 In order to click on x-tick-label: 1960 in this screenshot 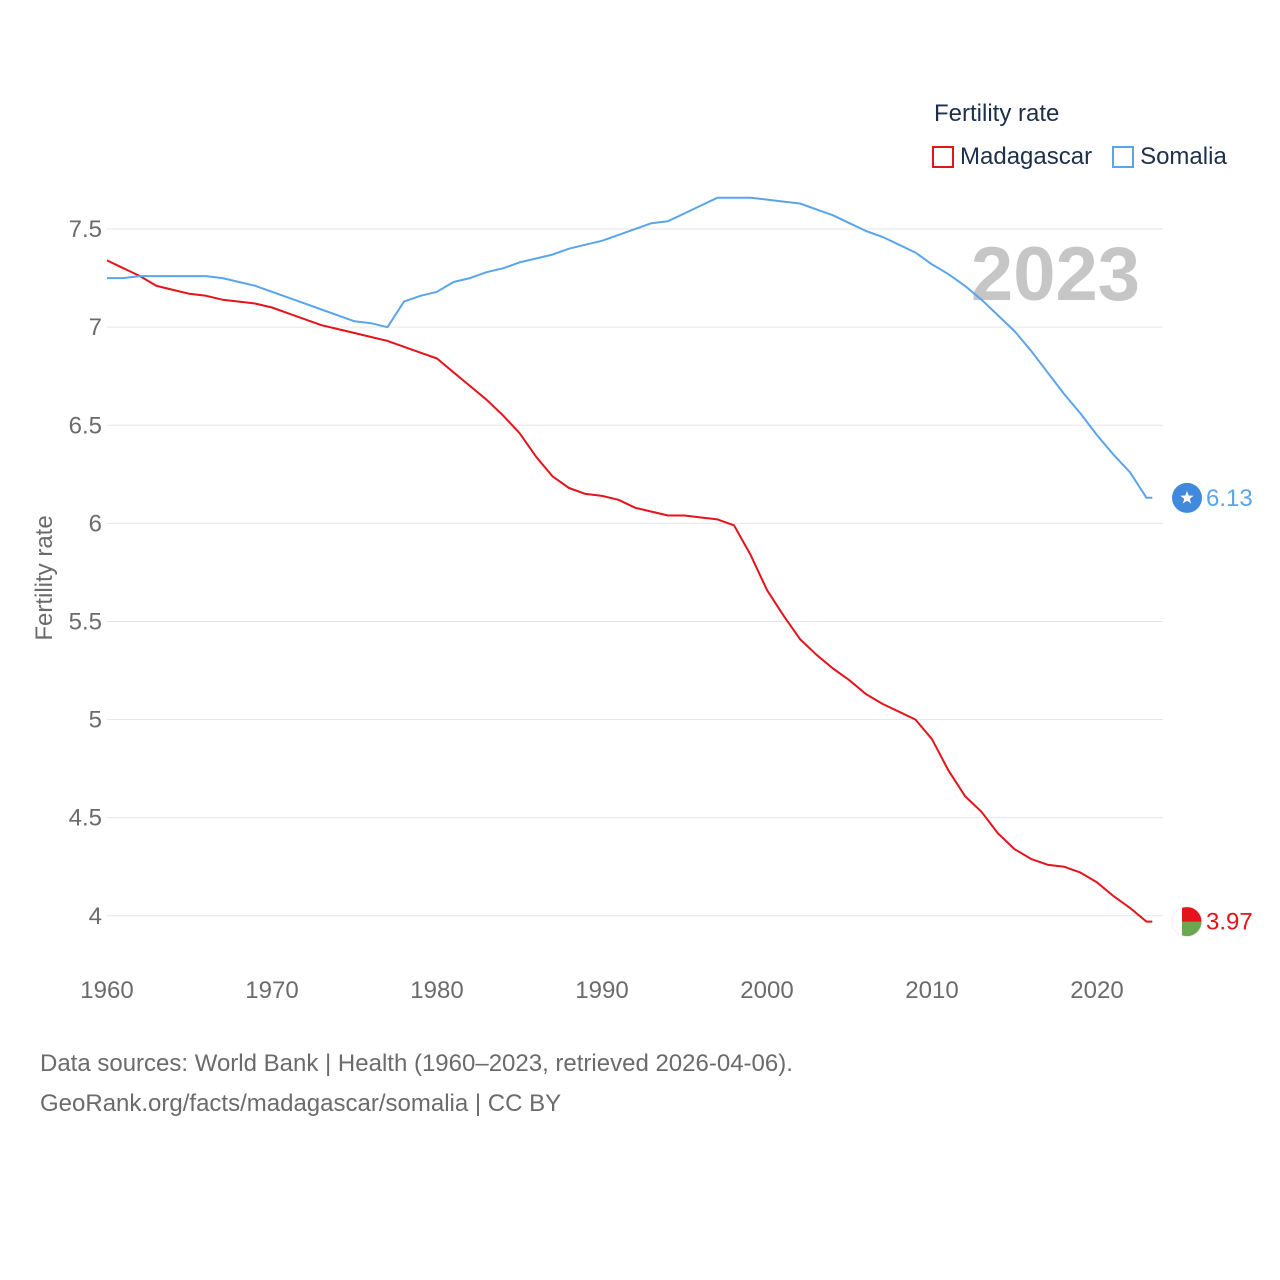, I will do `click(106, 990)`.